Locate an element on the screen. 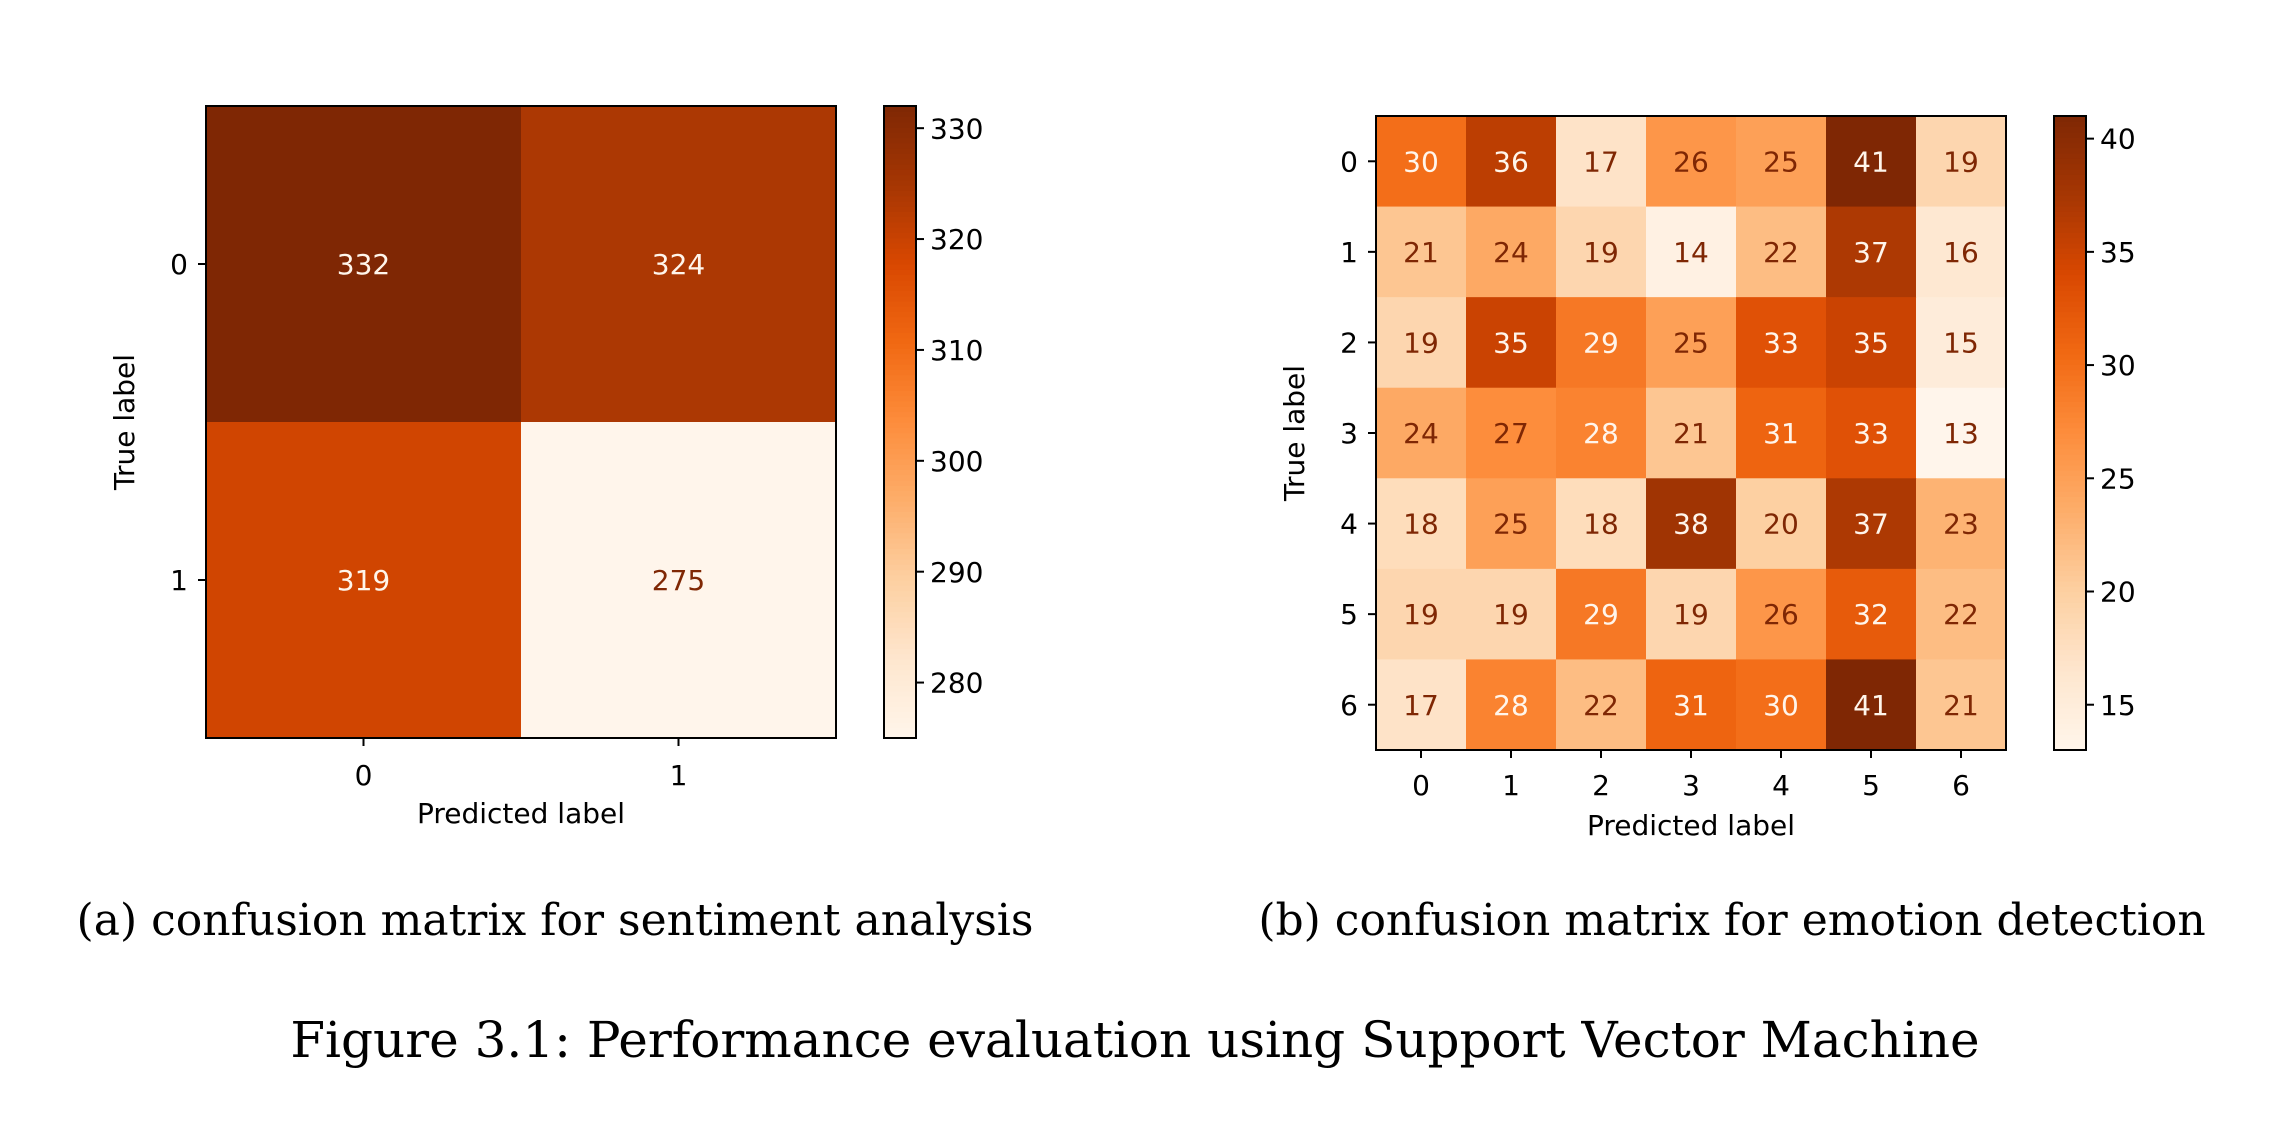 The image size is (2271, 1146). x-tick-label: 0 is located at coordinates (1421, 785).